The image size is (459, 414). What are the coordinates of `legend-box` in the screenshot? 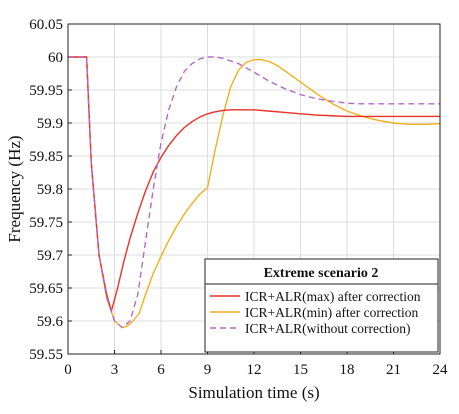 It's located at (321, 305).